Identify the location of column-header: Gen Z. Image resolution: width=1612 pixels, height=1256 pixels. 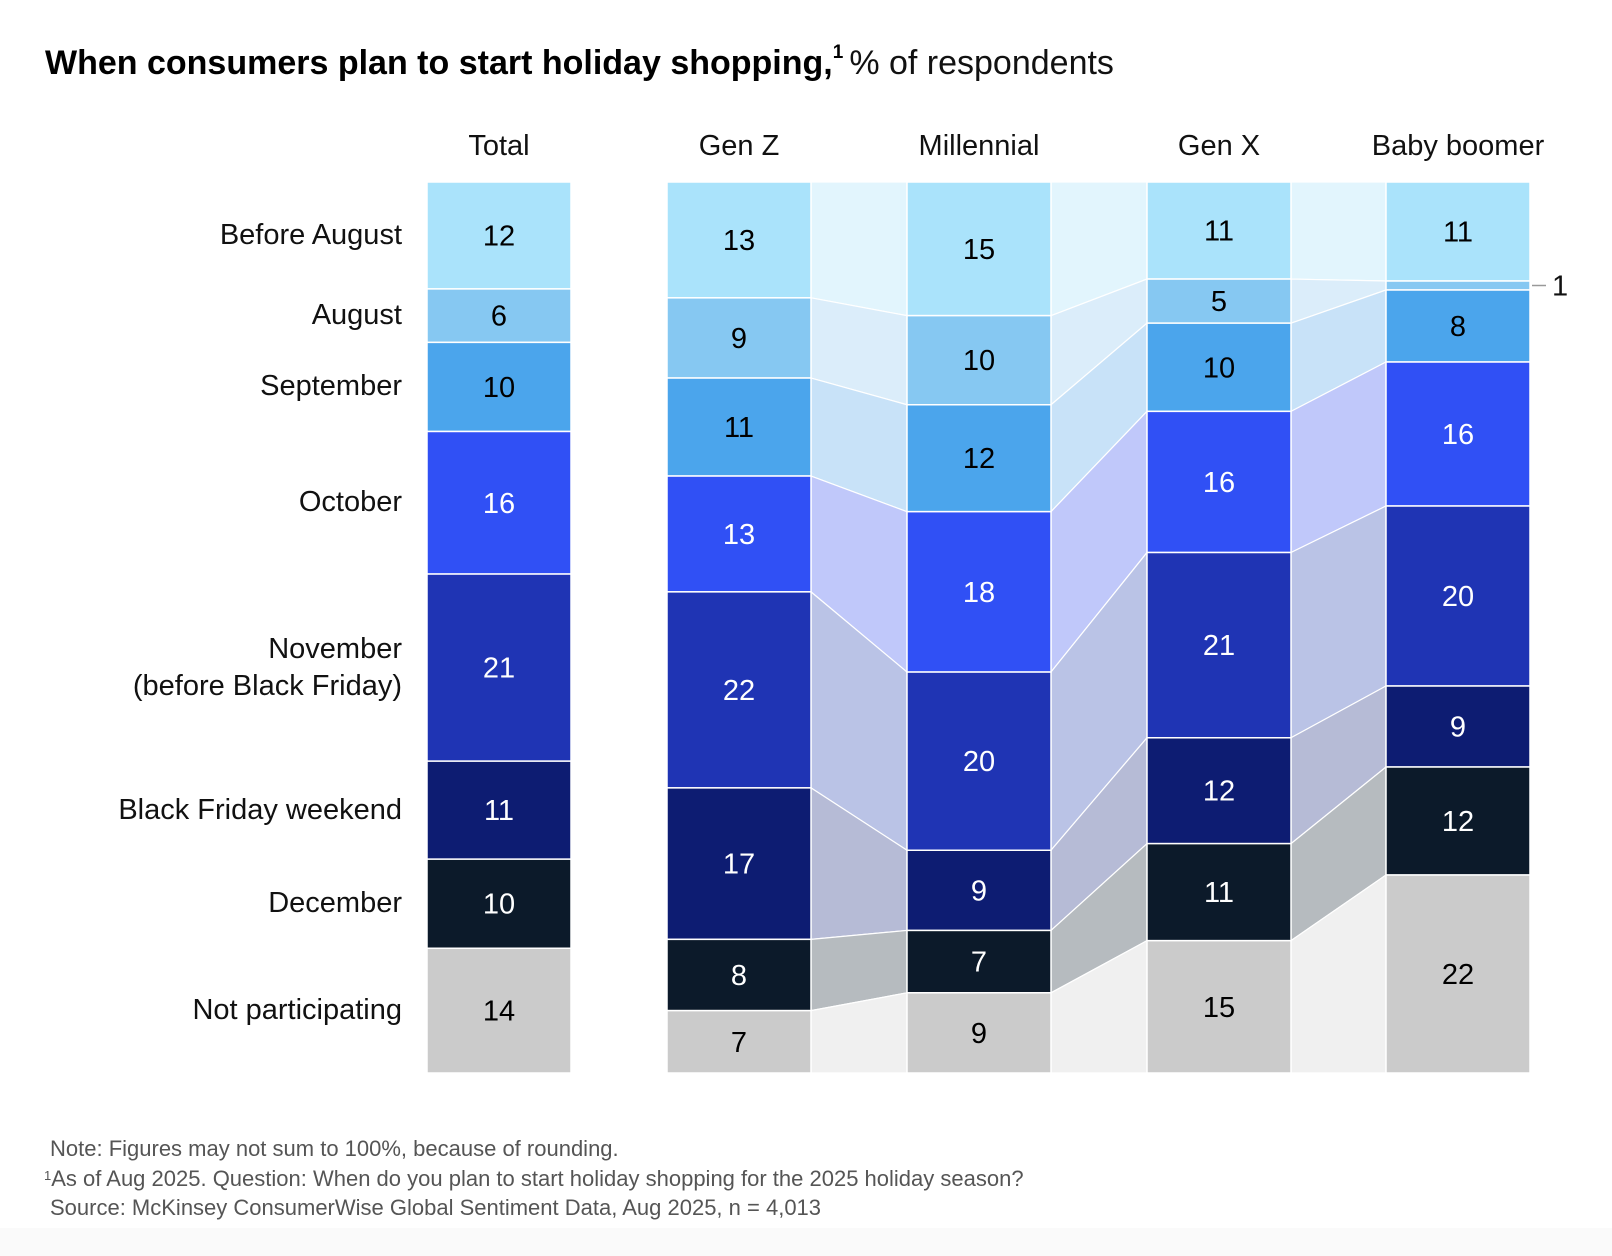
(739, 146).